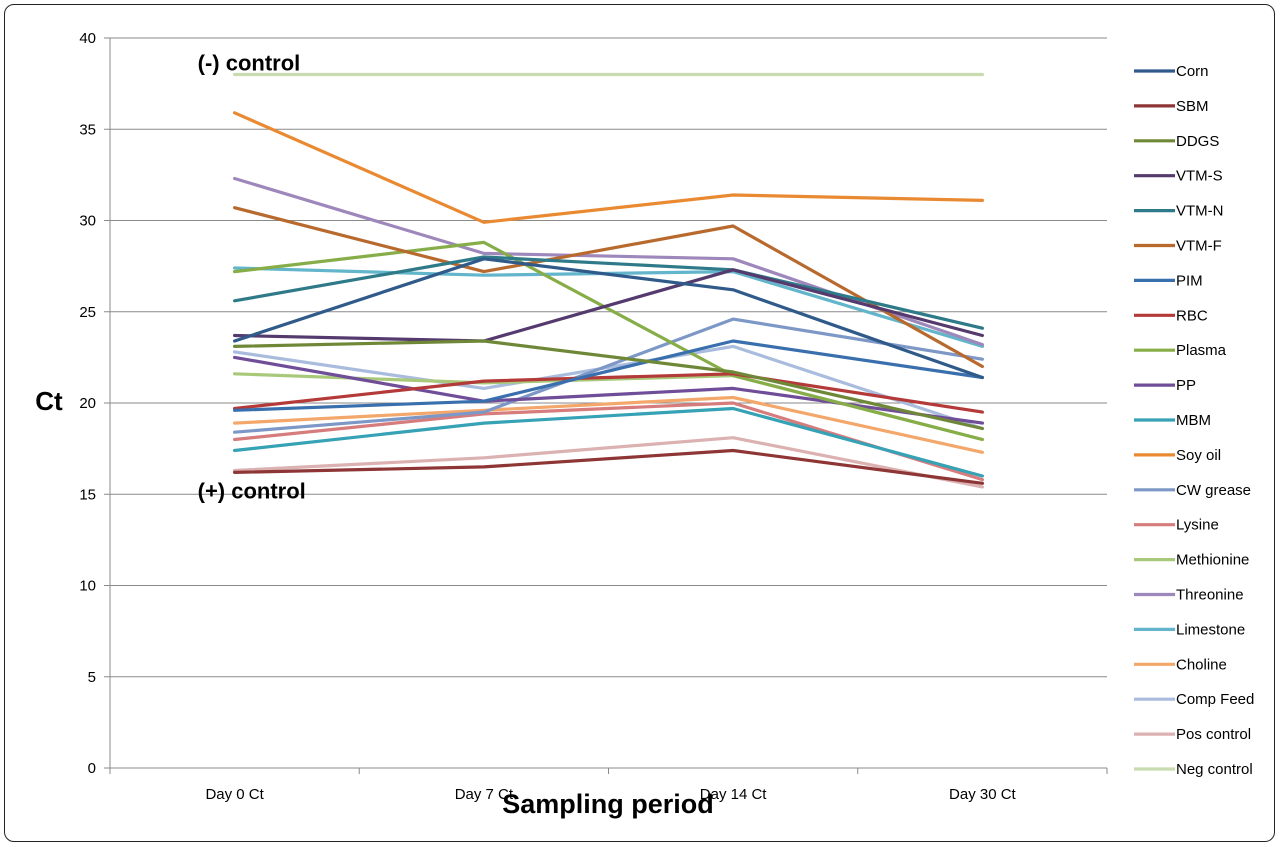 The height and width of the screenshot is (847, 1281). Describe the element at coordinates (87, 129) in the screenshot. I see `y-tick-label: 35` at that location.